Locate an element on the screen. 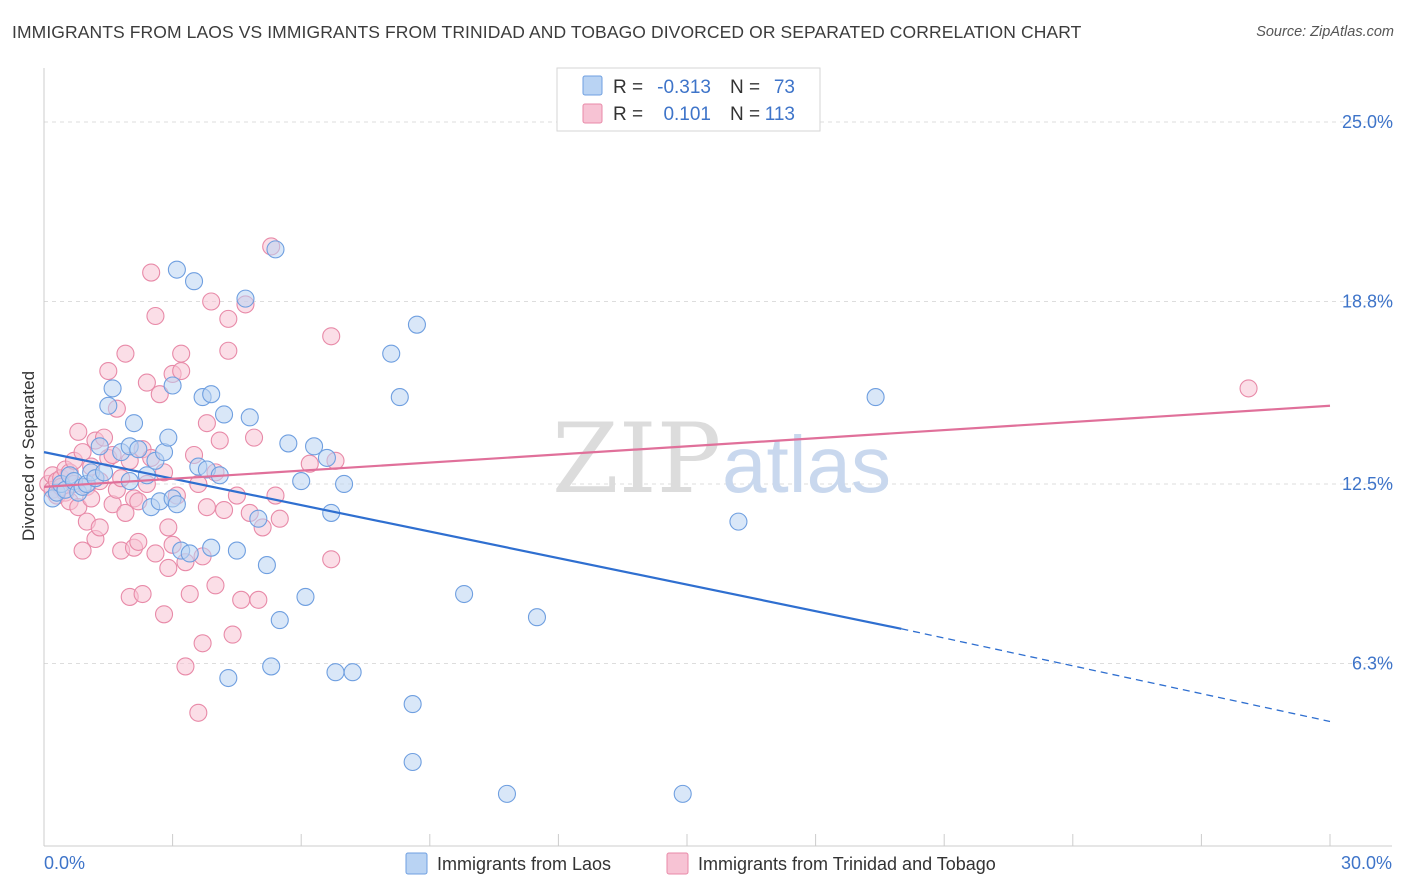 This screenshot has width=1406, height=892. legend-swatch-laos is located at coordinates (592, 85).